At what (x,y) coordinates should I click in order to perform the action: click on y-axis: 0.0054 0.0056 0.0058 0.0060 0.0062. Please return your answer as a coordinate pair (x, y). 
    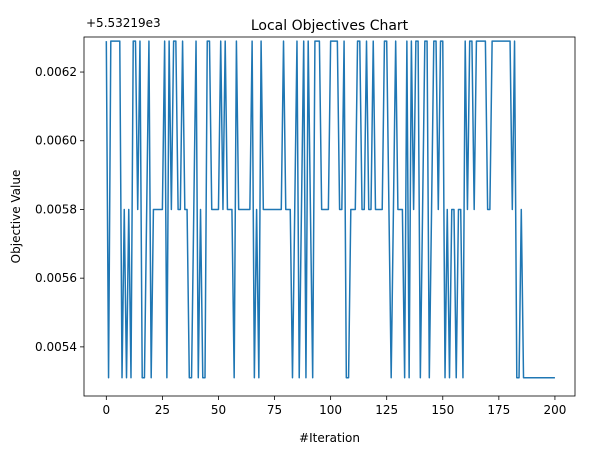
    Looking at the image, I should click on (59, 209).